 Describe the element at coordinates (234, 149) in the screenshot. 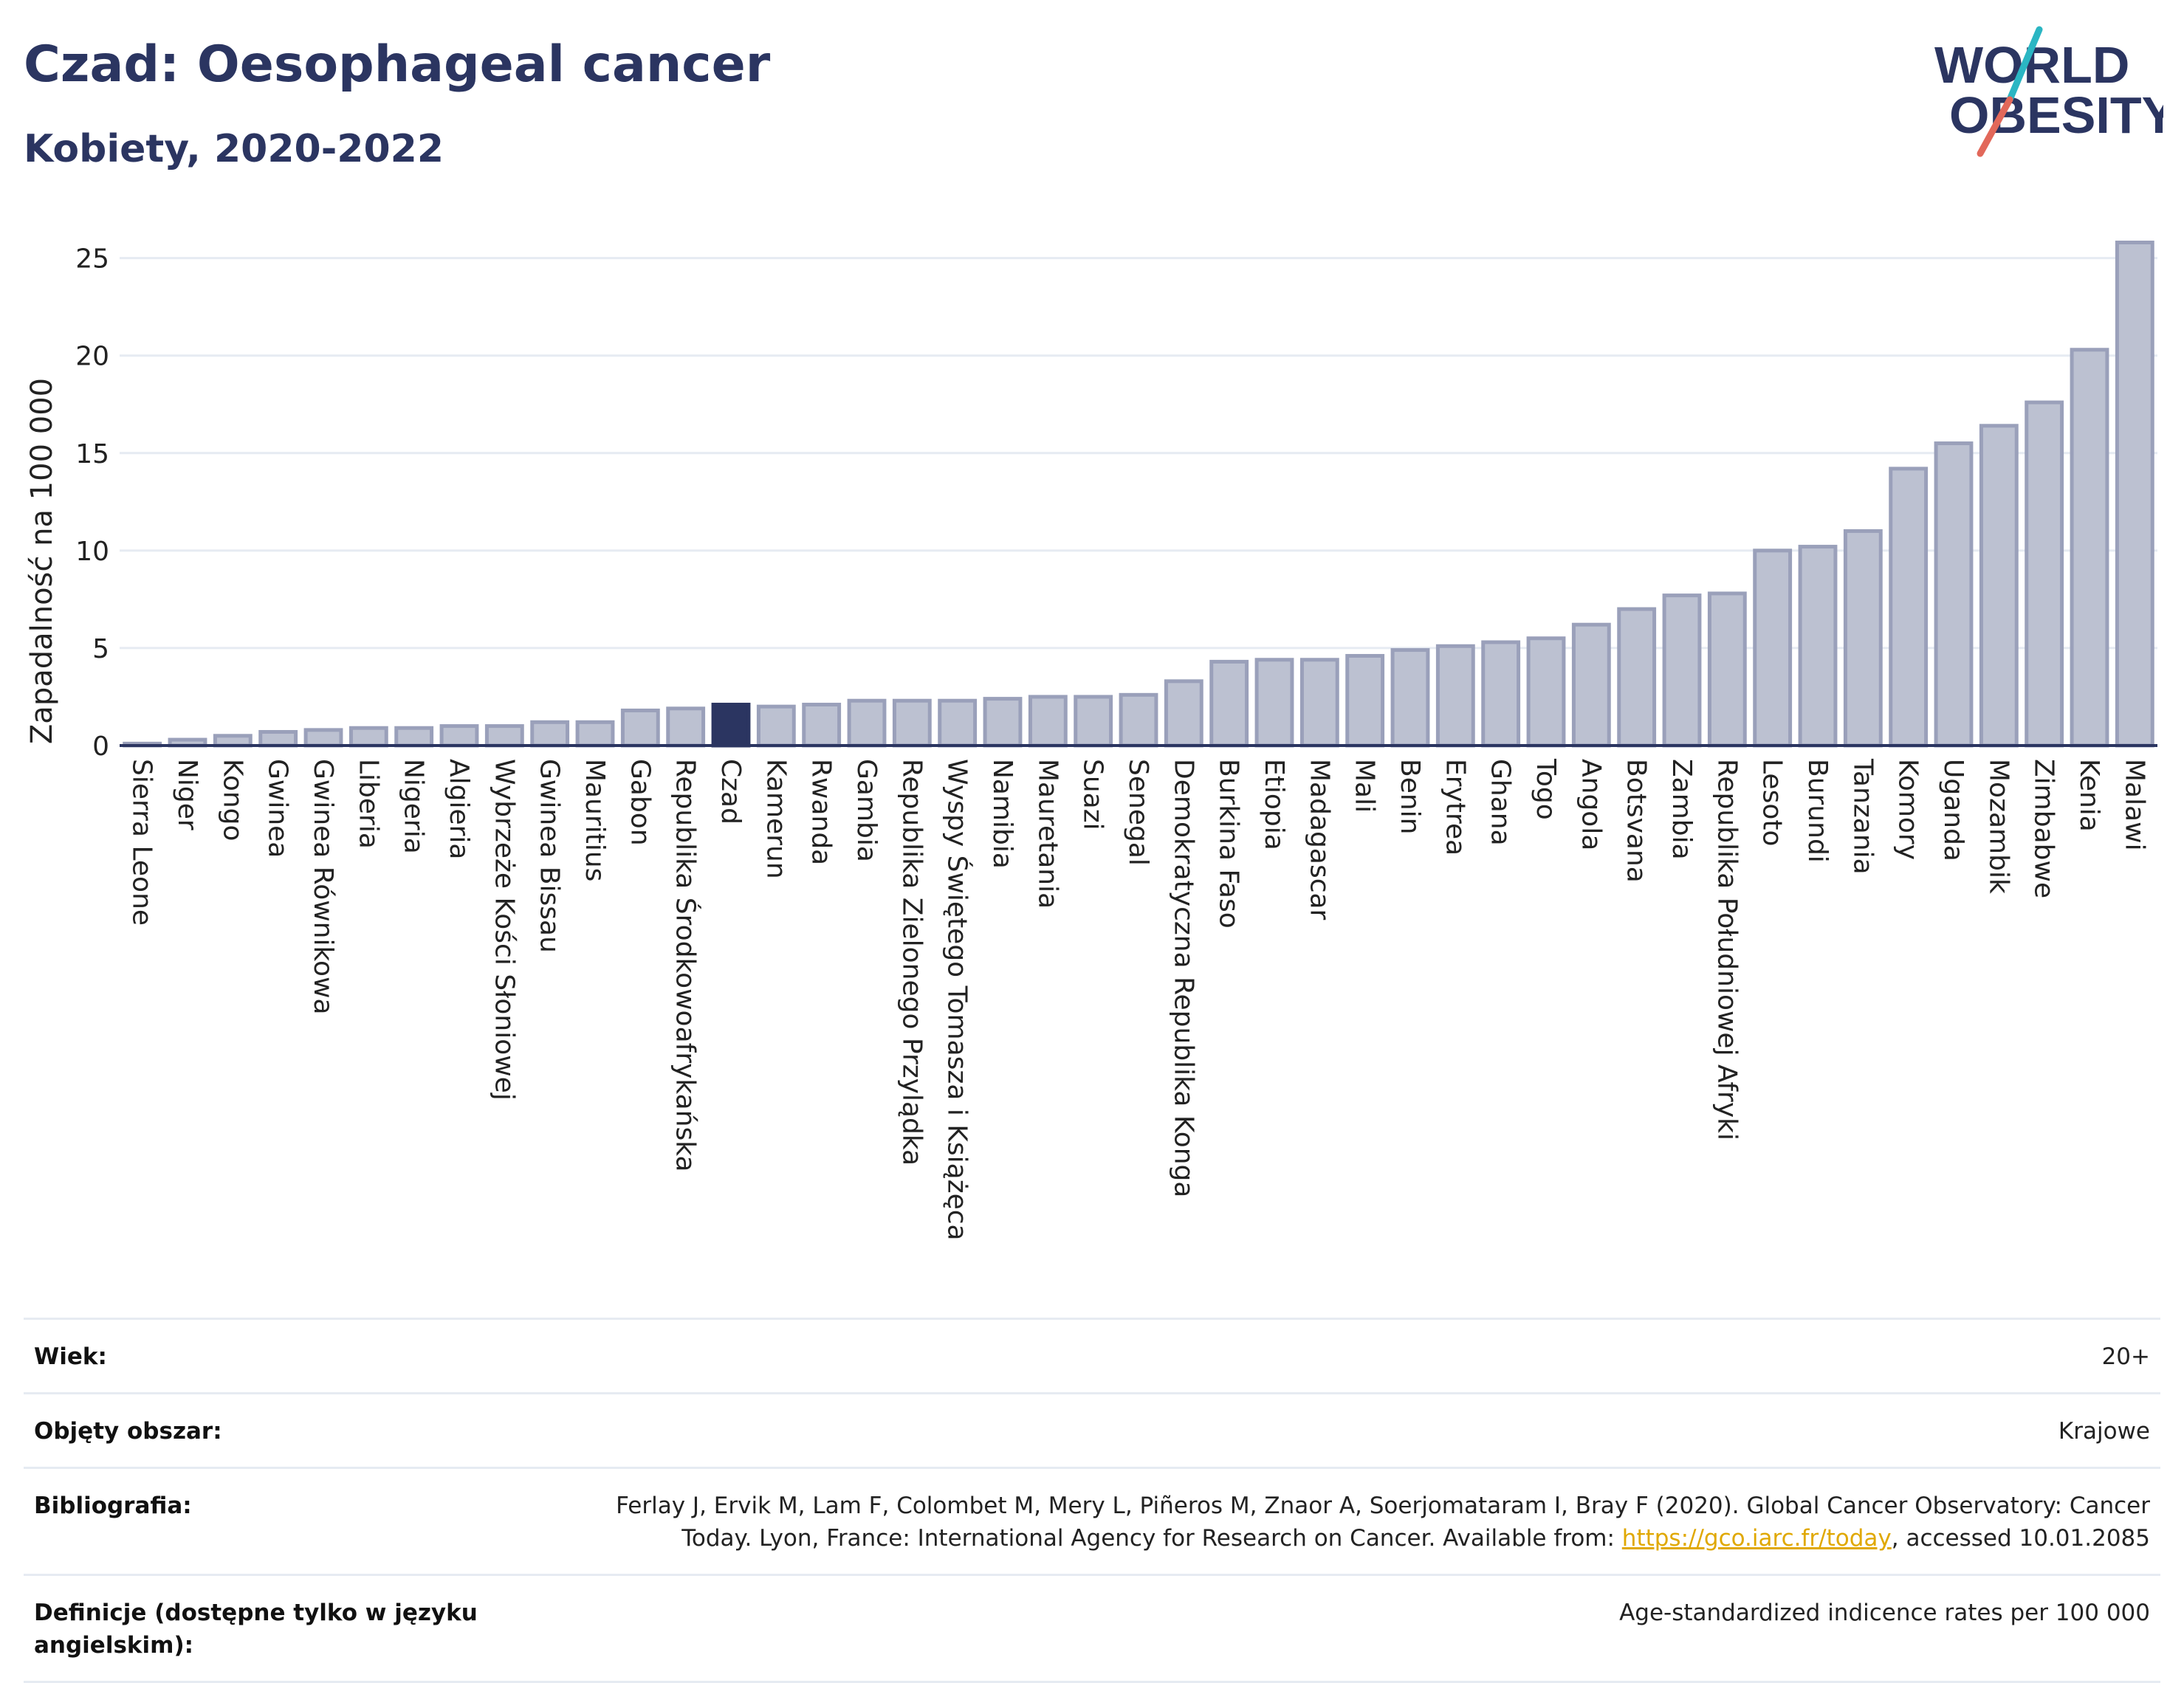

I see `chart-subtitle: Kobiety, 2020-2022` at that location.